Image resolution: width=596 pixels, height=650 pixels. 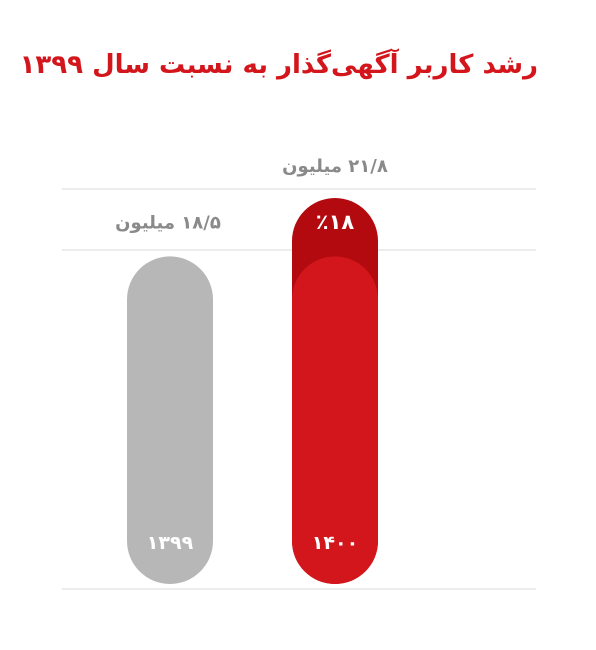 I want to click on category-label-1400: ۱۴۰۰, so click(x=335, y=543).